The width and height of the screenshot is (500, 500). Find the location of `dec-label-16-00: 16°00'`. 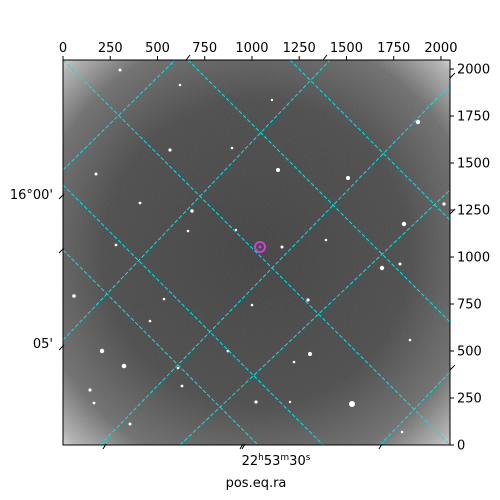

dec-label-16-00: 16°00' is located at coordinates (31, 195).